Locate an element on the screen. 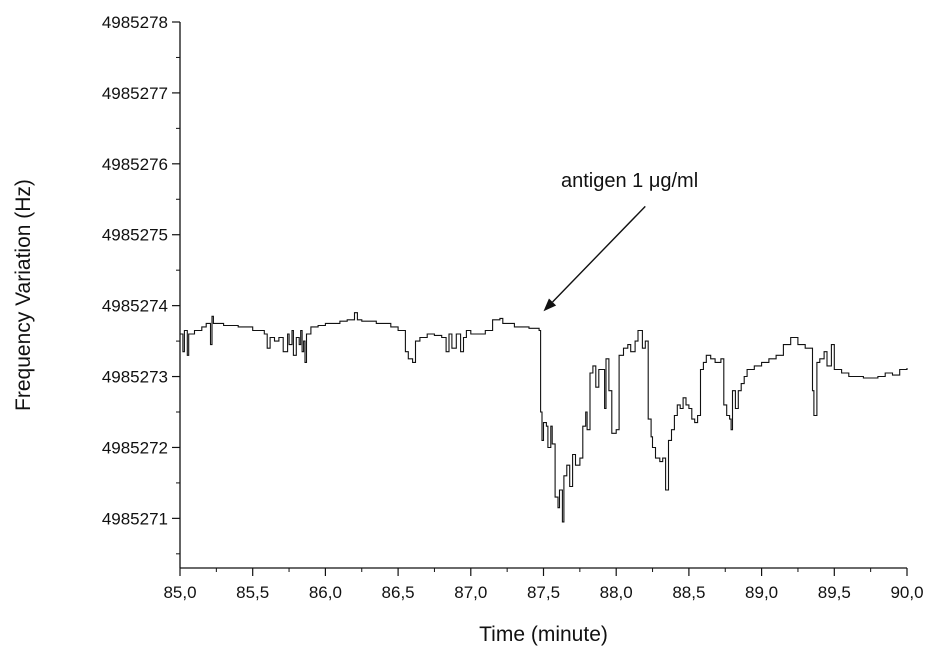 This screenshot has height=648, width=930. x-axis-title: Time (minute) is located at coordinates (543, 634).